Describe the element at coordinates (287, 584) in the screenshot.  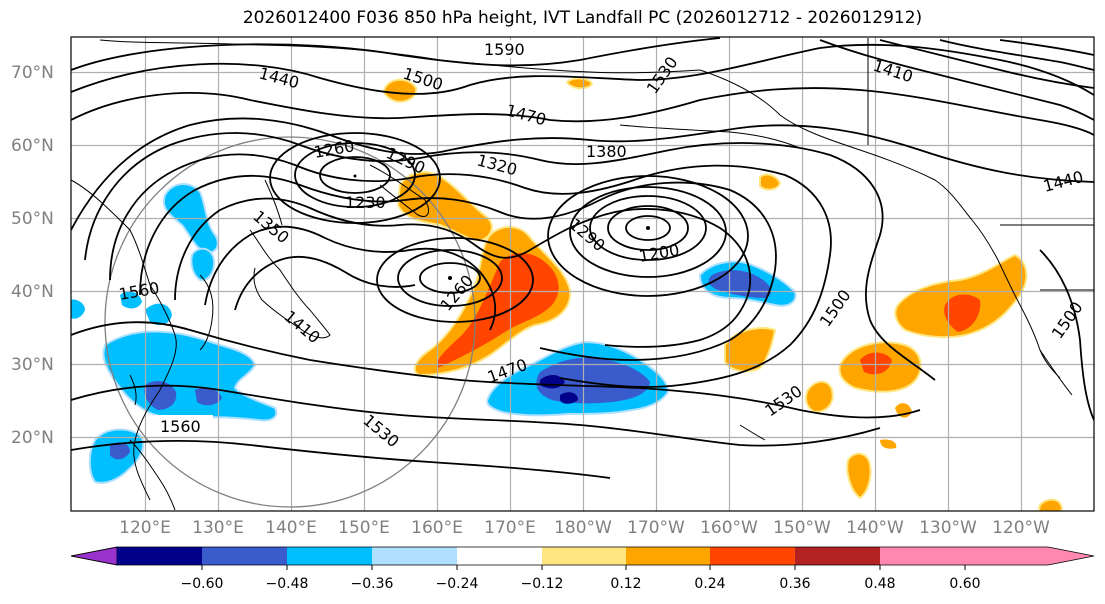
I see `colorbar-tick-label: −0.48` at that location.